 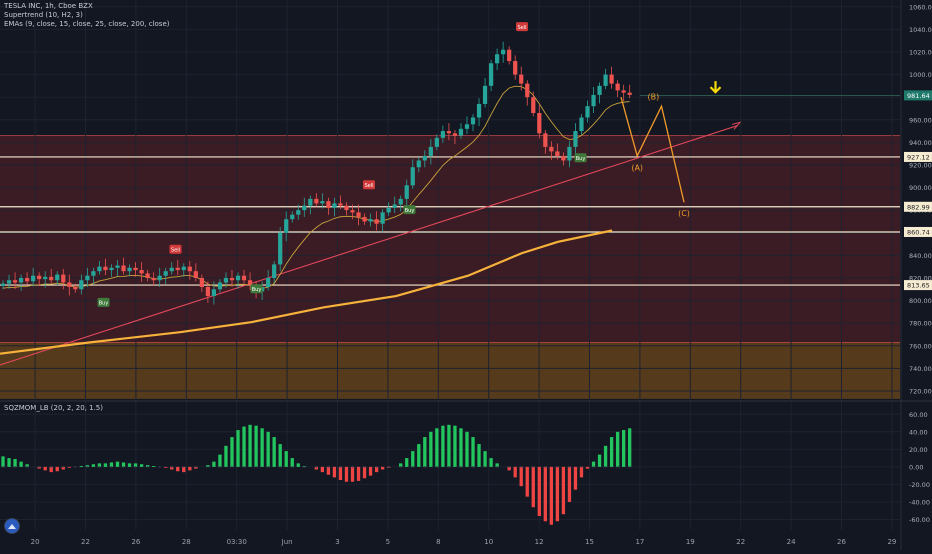 I want to click on ema200-line, so click(x=306, y=292).